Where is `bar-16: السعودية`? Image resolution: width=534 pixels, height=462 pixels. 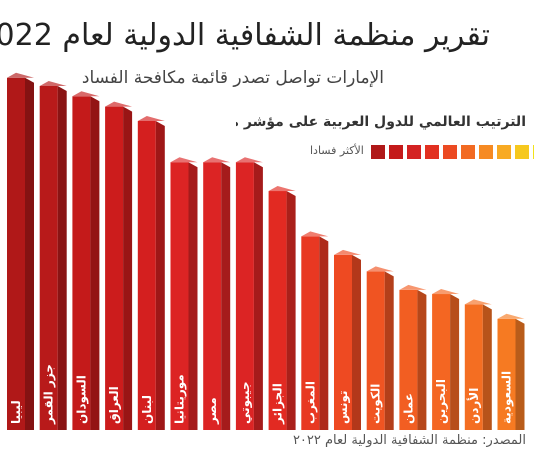 bar-16: السعودية is located at coordinates (511, 371).